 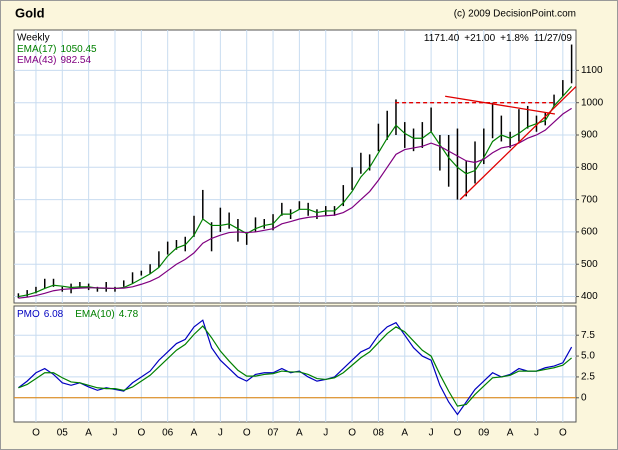 I want to click on legend-value: 1050.45, so click(x=78, y=49).